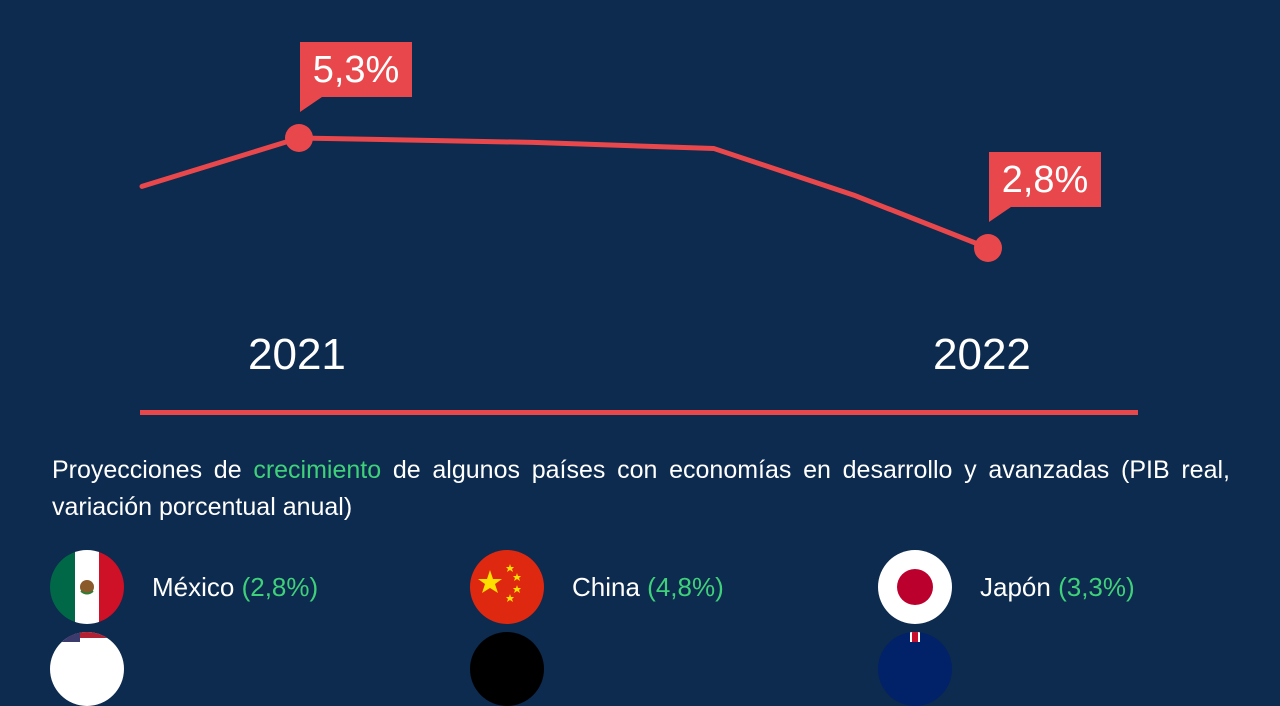 This screenshot has height=706, width=1280. What do you see at coordinates (297, 354) in the screenshot?
I see `x-tick-label-2021: 2021` at bounding box center [297, 354].